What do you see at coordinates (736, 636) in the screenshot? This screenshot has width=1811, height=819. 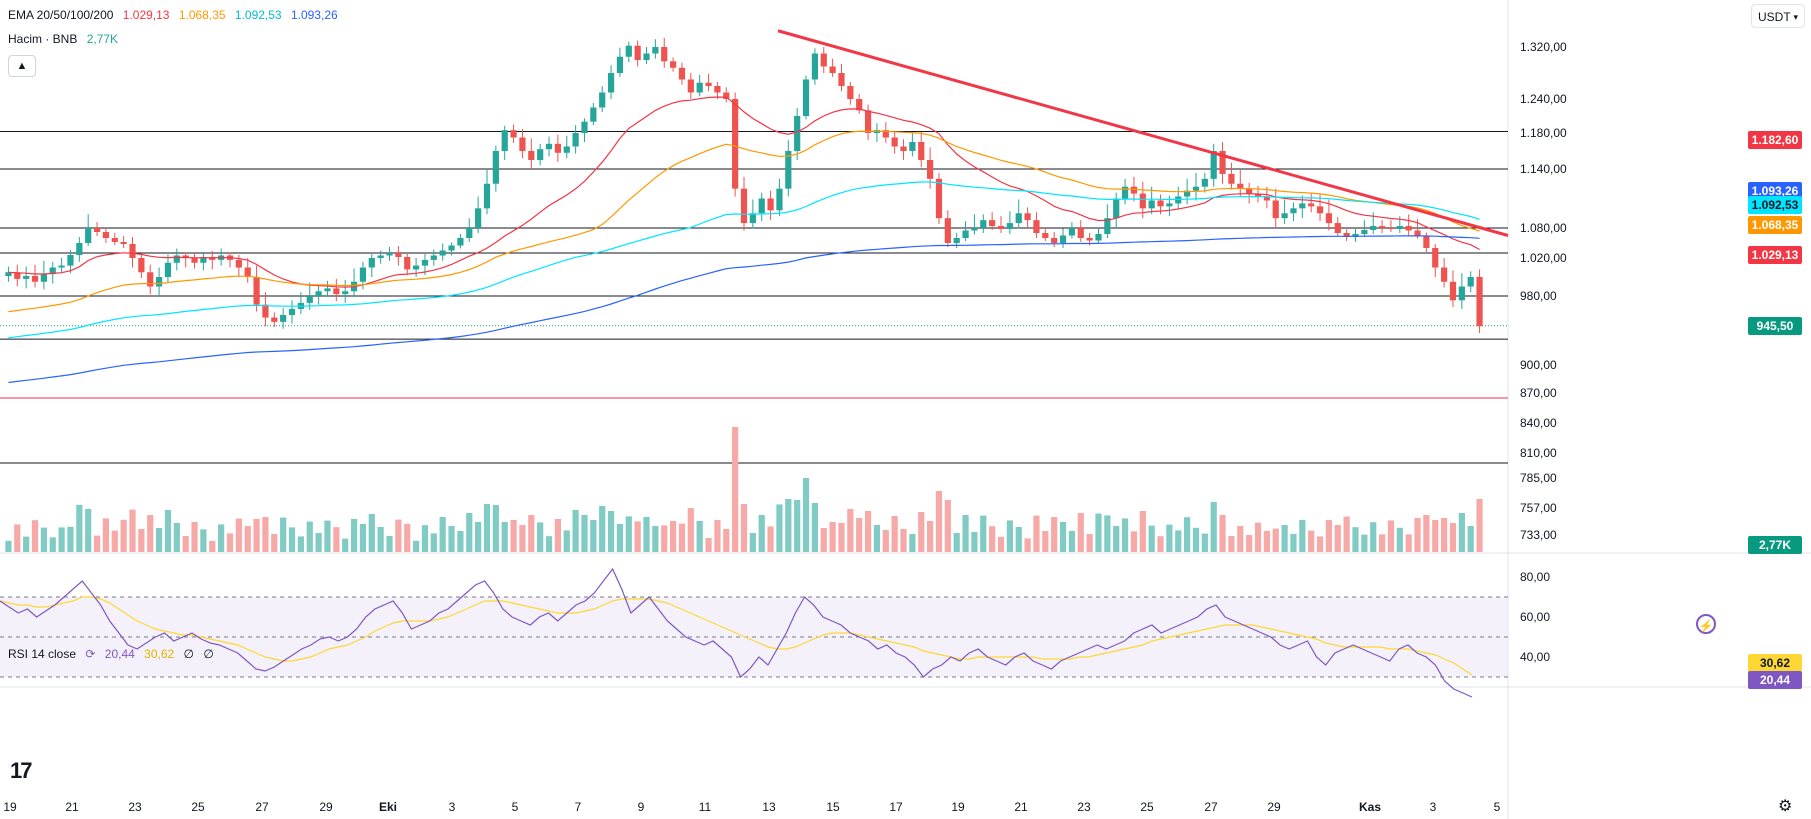 I see `rsi-ma-line` at bounding box center [736, 636].